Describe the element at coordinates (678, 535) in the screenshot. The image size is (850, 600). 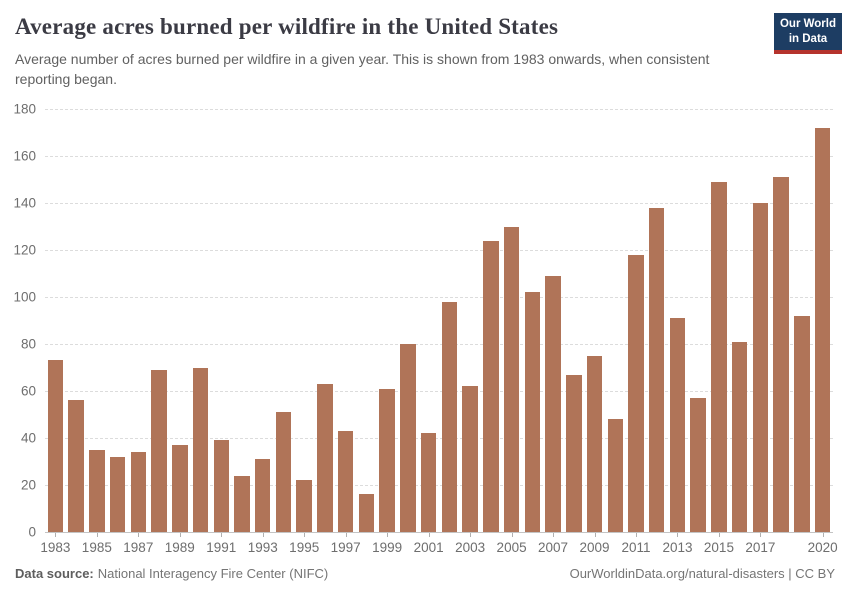
I see `x-tick-mark-2013` at that location.